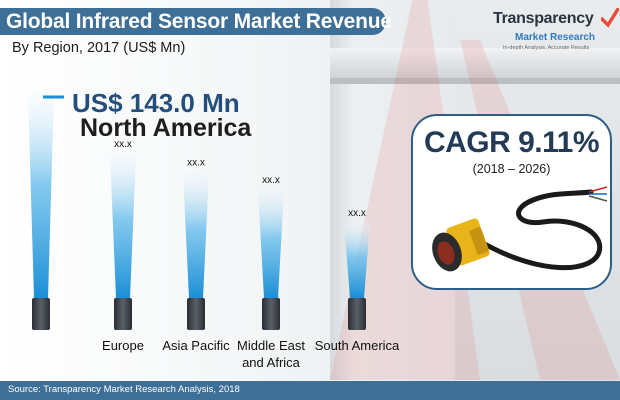  What do you see at coordinates (610, 18) in the screenshot?
I see `checkmark-icon` at bounding box center [610, 18].